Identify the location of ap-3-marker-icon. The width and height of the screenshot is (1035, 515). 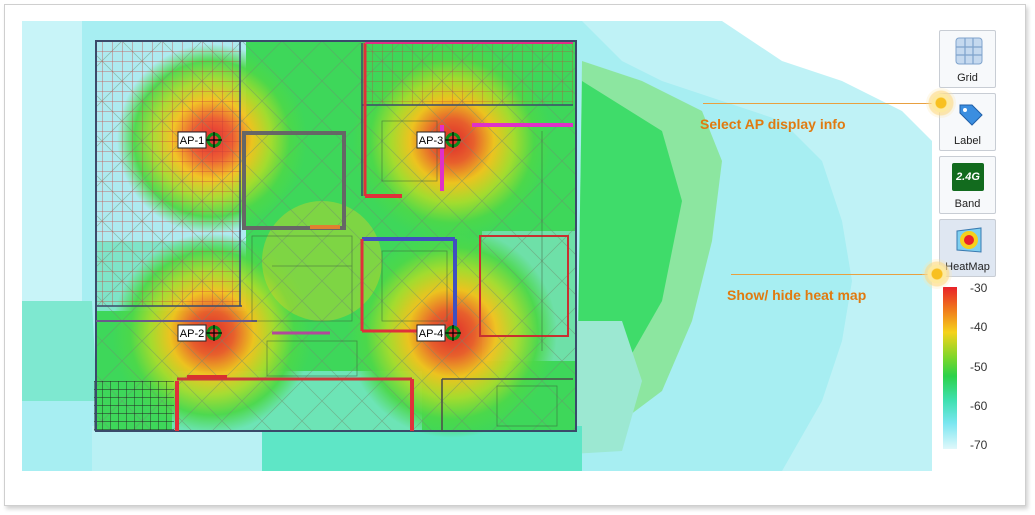
(453, 140).